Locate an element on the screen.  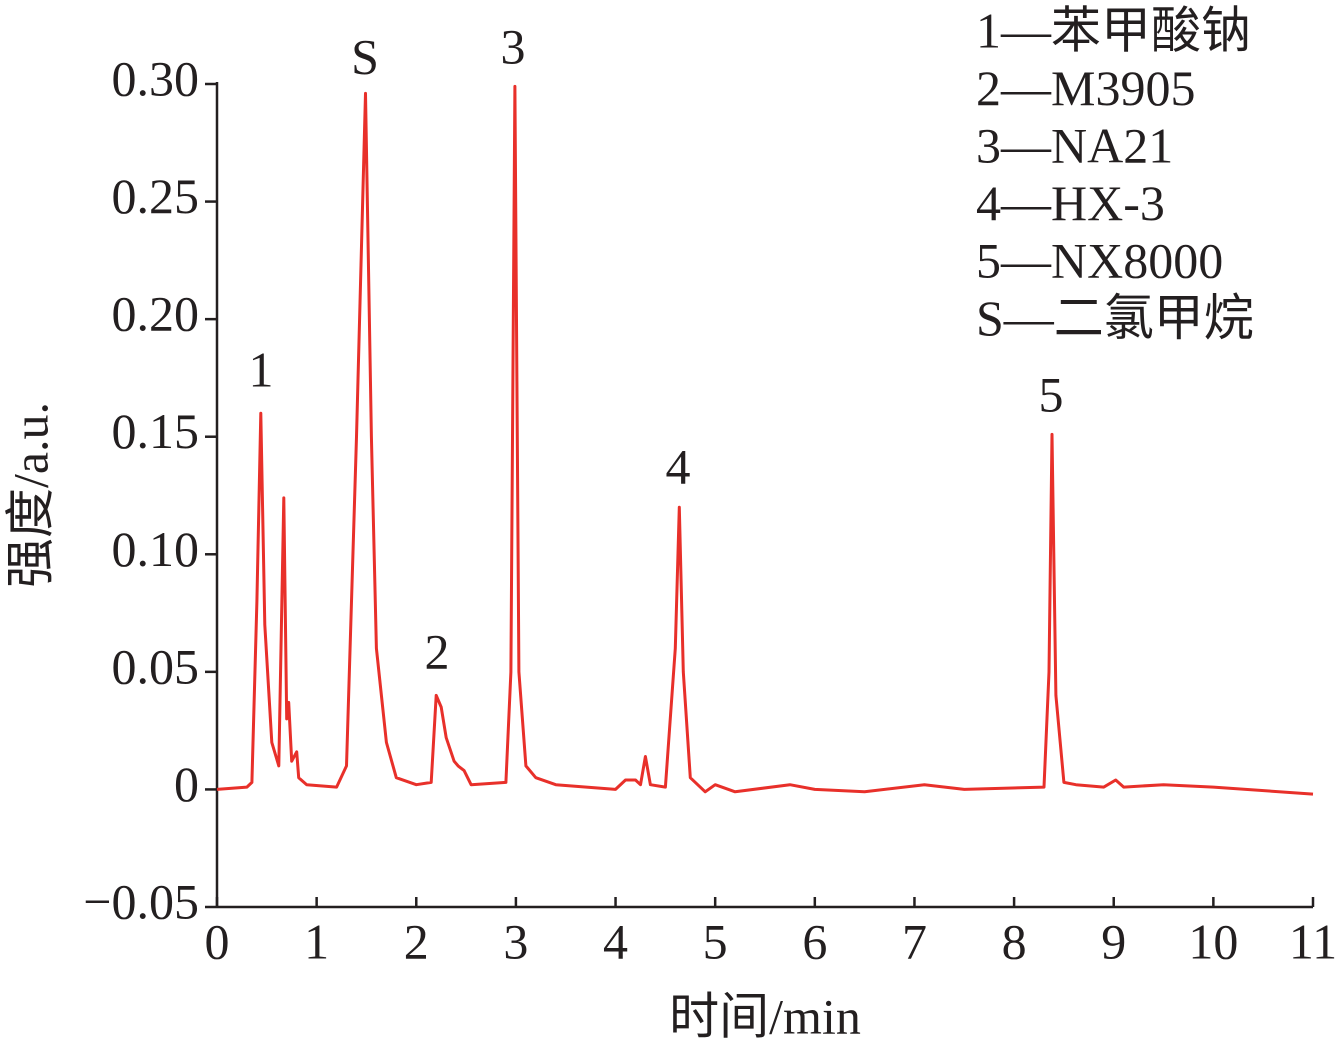
x-tick-label: 0 is located at coordinates (217, 941).